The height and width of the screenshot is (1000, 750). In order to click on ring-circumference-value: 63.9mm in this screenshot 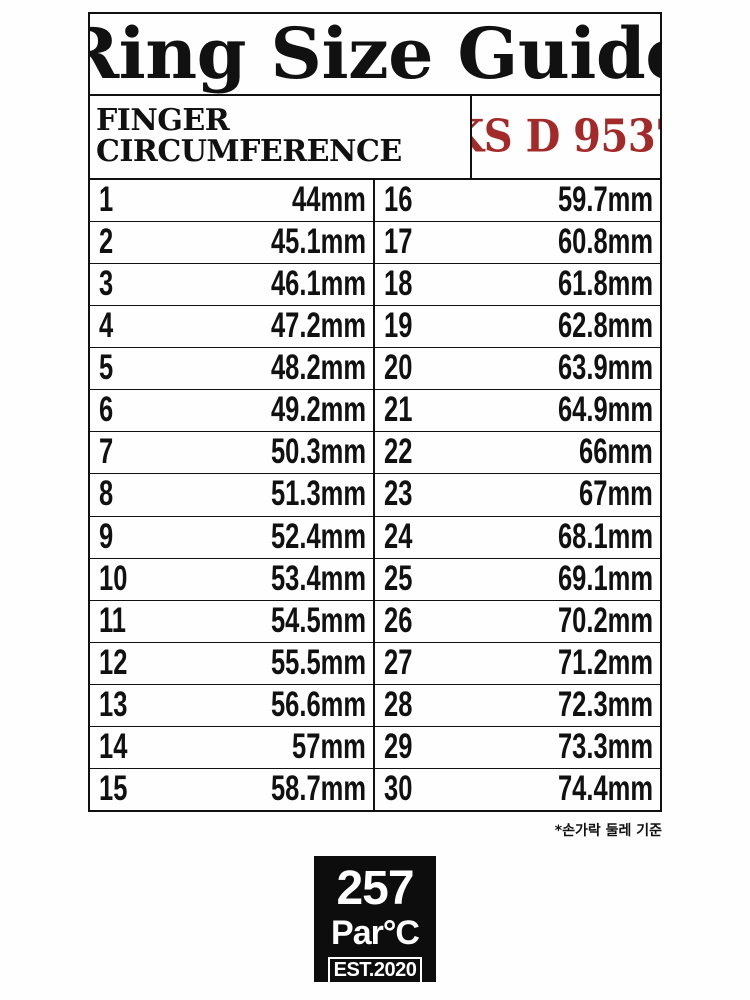, I will do `click(605, 368)`.